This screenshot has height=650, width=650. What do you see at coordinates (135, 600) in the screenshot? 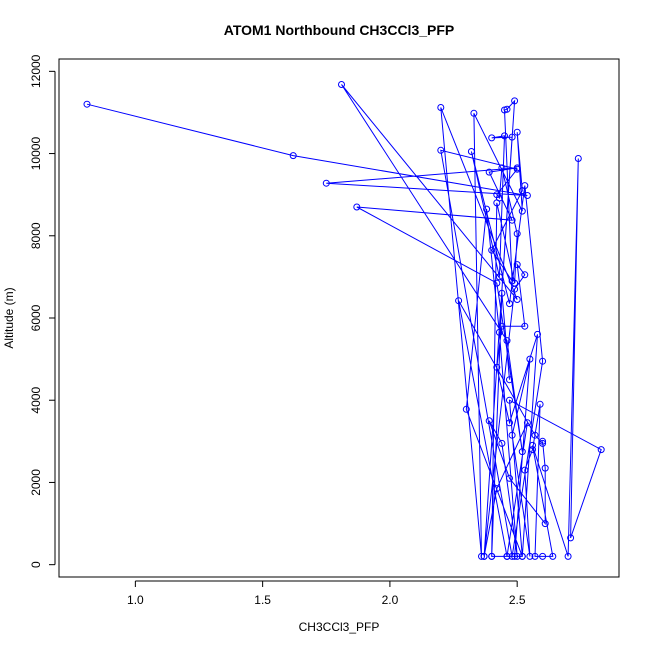
I see `x-tick-label: 1.0` at bounding box center [135, 600].